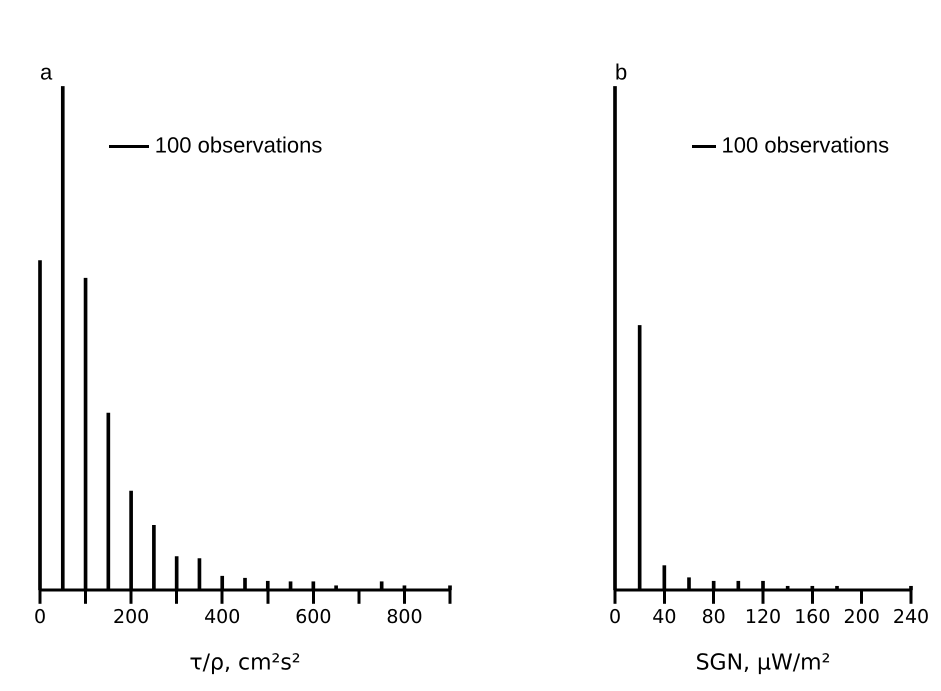 The width and height of the screenshot is (941, 691). I want to click on x-tick-label: 120, so click(763, 617).